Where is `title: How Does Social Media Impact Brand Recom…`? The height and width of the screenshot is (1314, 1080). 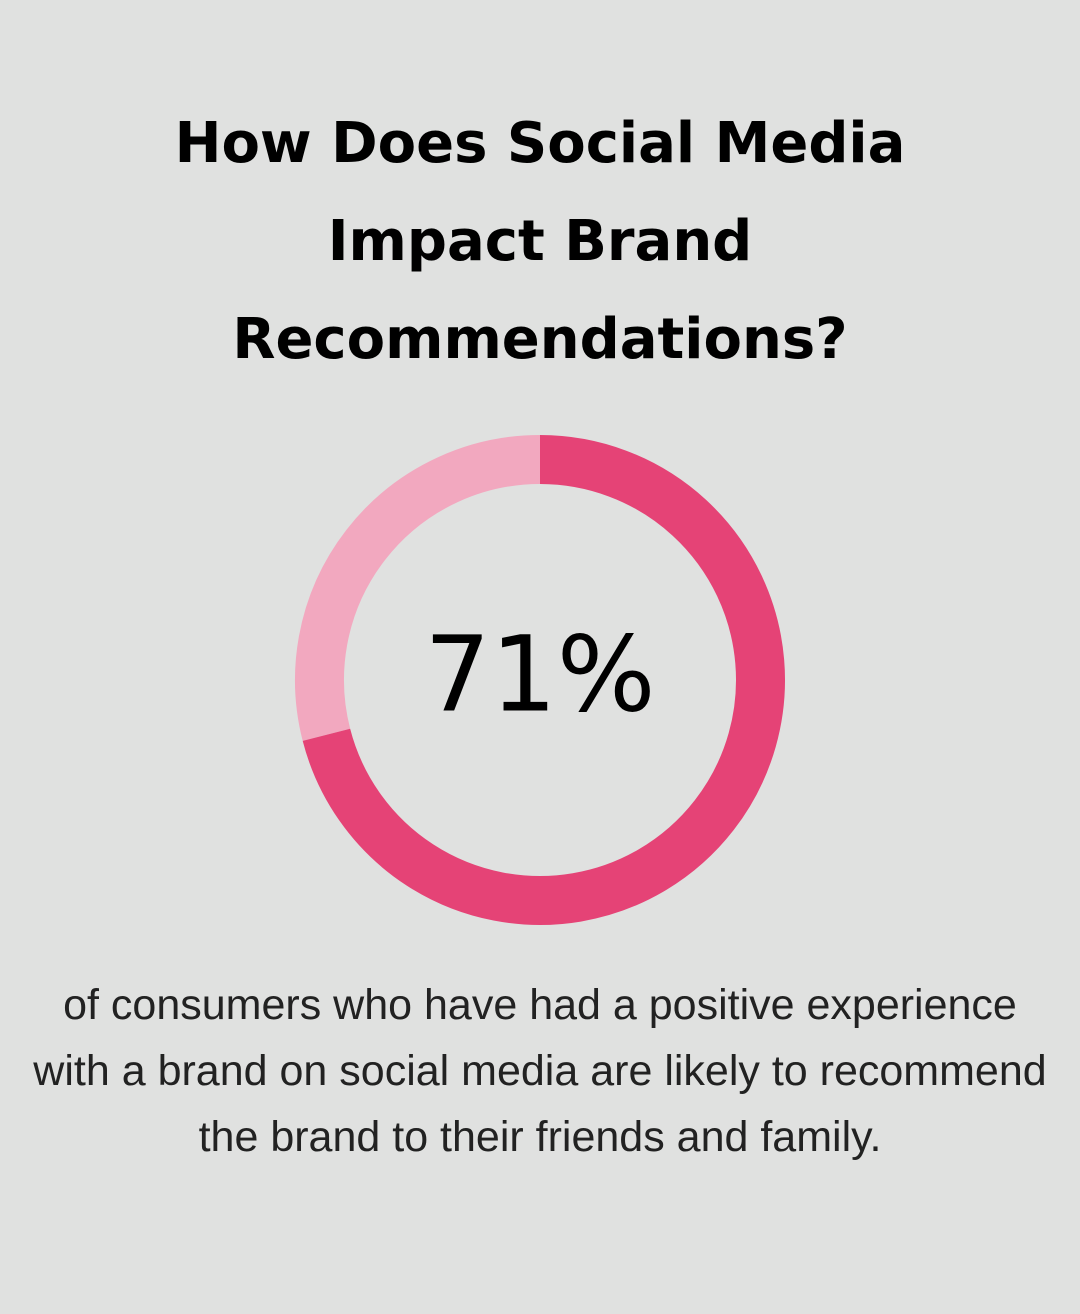 title: How Does Social Media Impact Brand Recom… is located at coordinates (540, 241).